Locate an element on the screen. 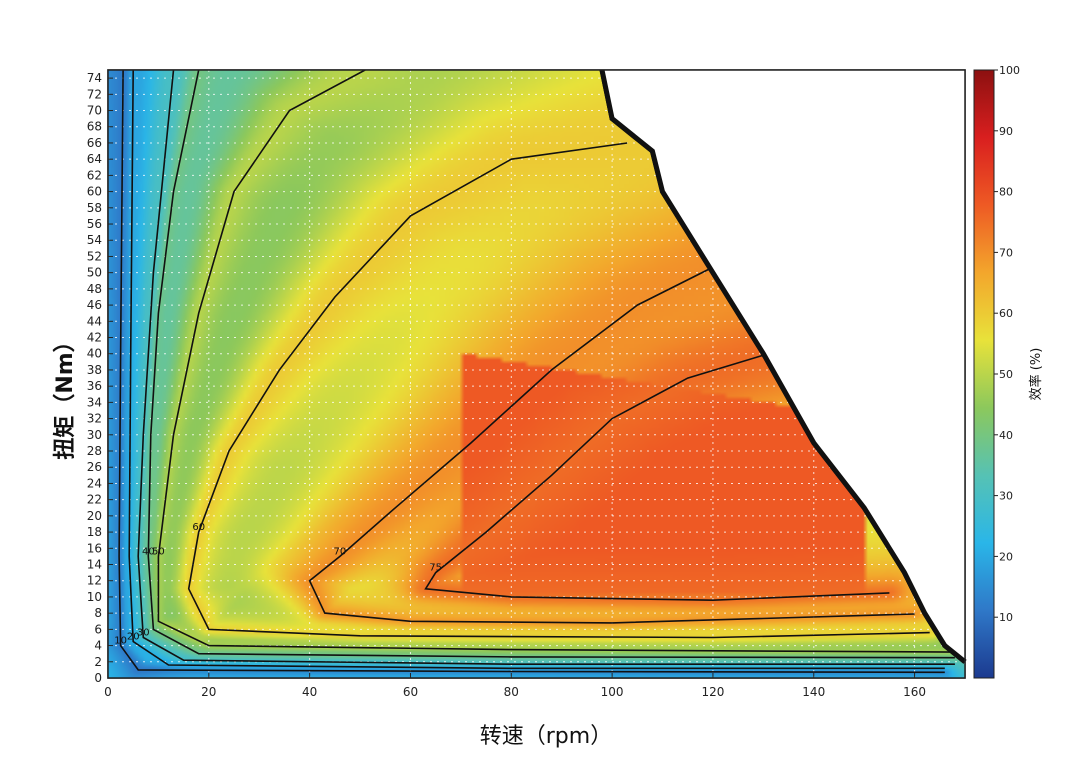  y-tick-label: 74 is located at coordinates (94, 78).